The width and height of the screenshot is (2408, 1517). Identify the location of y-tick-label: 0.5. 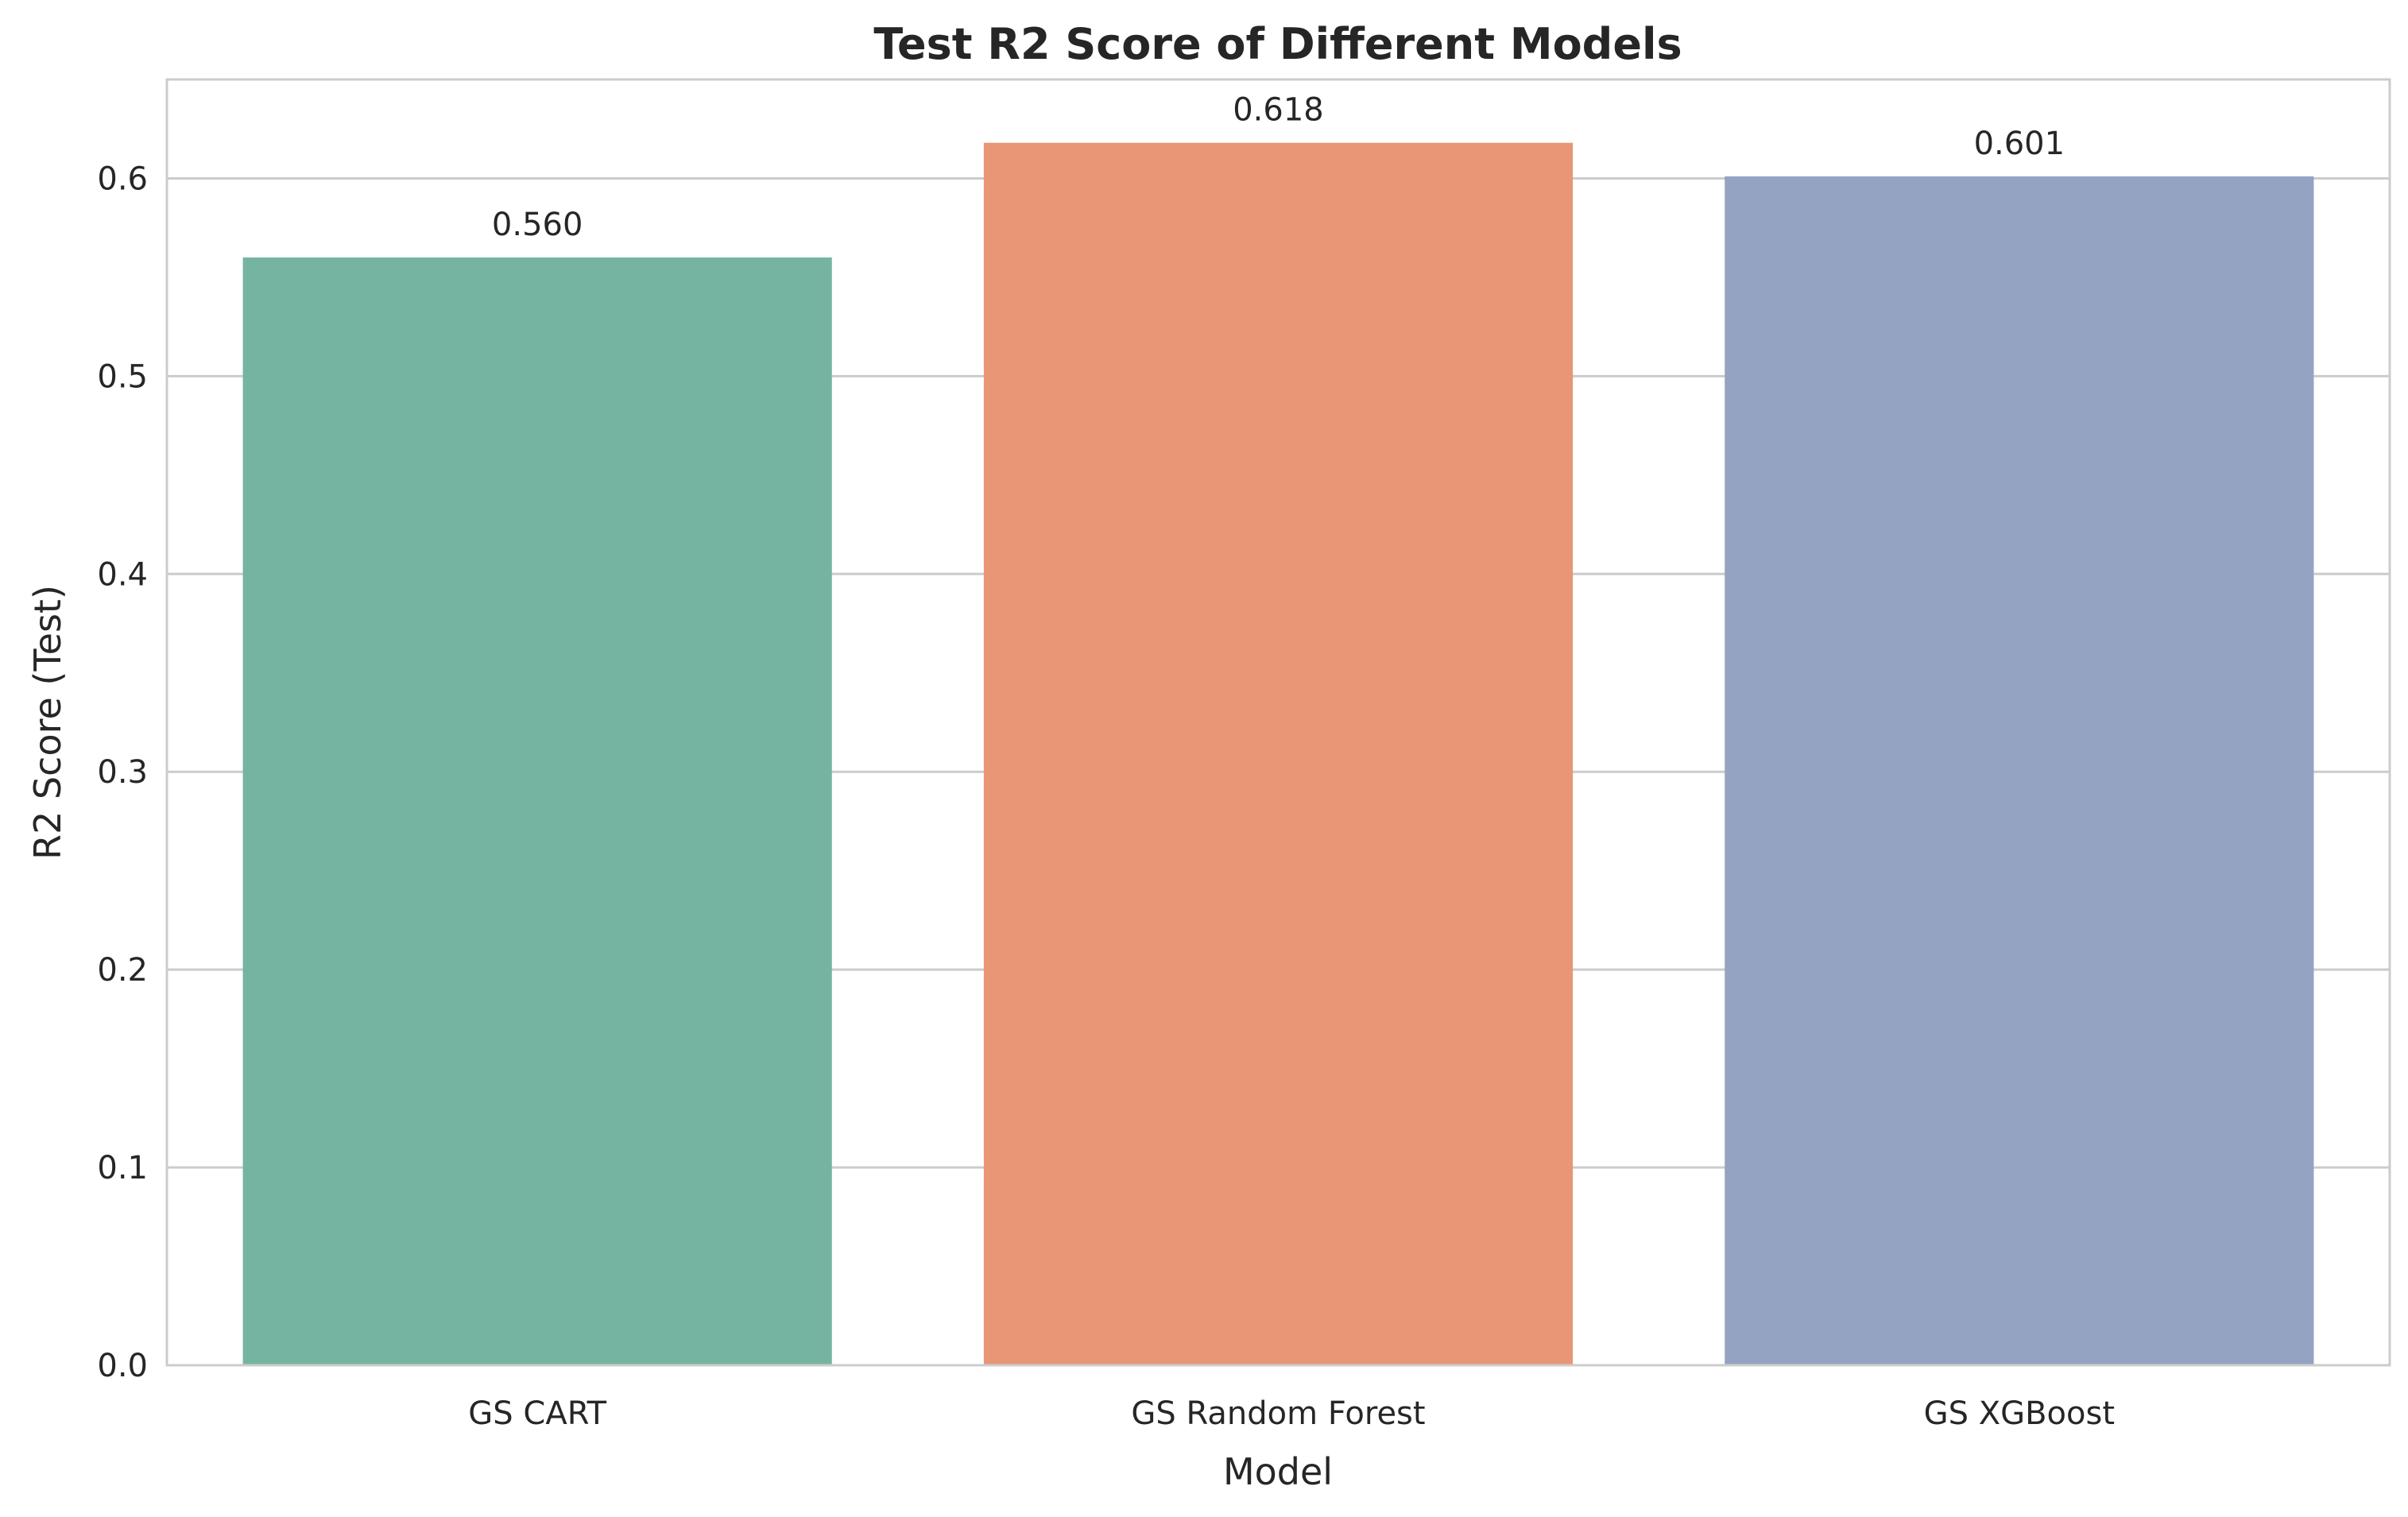
(123, 376).